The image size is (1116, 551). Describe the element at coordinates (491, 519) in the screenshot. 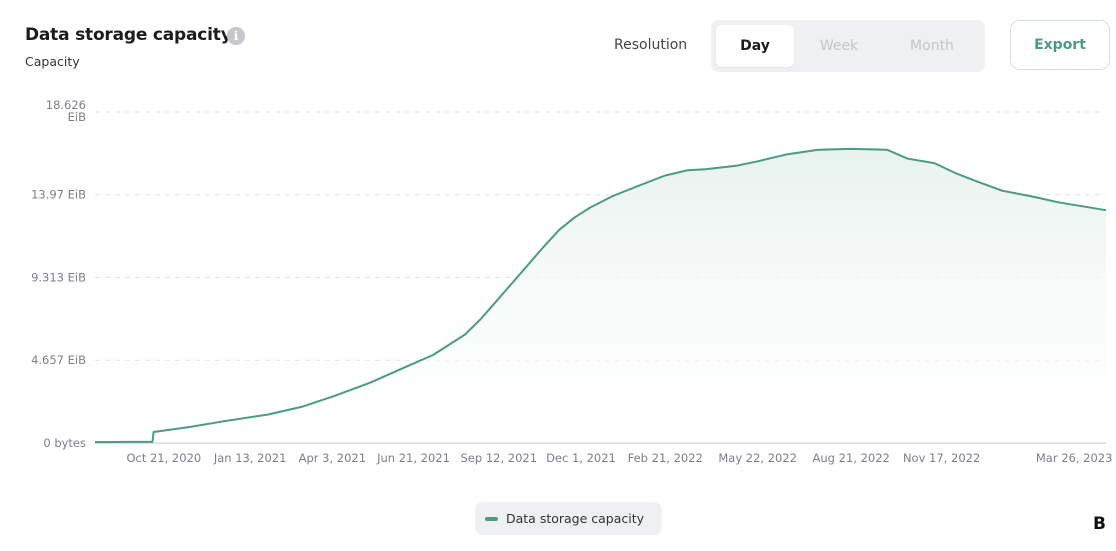

I see `legend-swatch` at that location.